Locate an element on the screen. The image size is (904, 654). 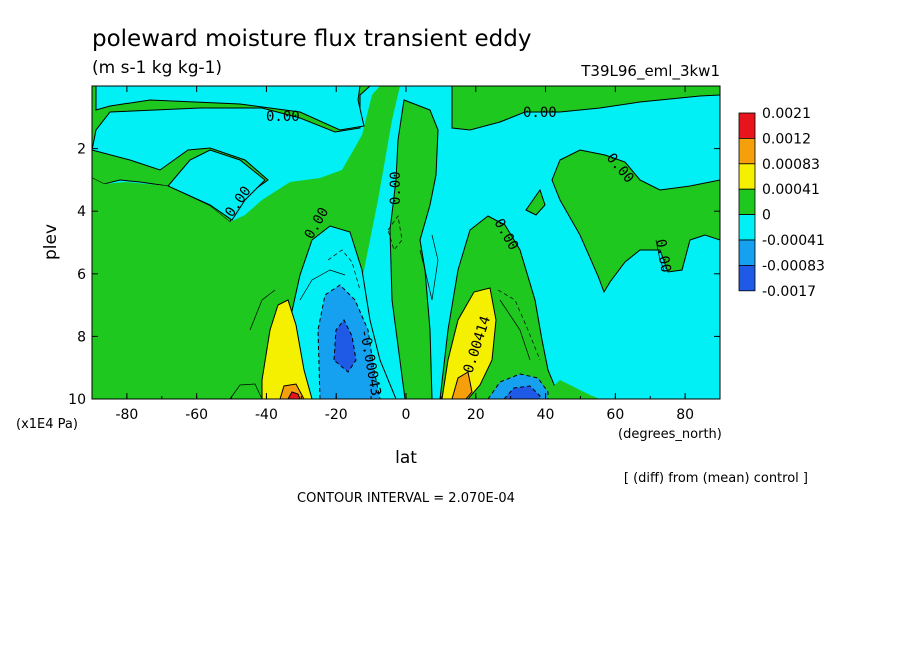
chart-title: poleward moisture flux transient eddy is located at coordinates (311, 39).